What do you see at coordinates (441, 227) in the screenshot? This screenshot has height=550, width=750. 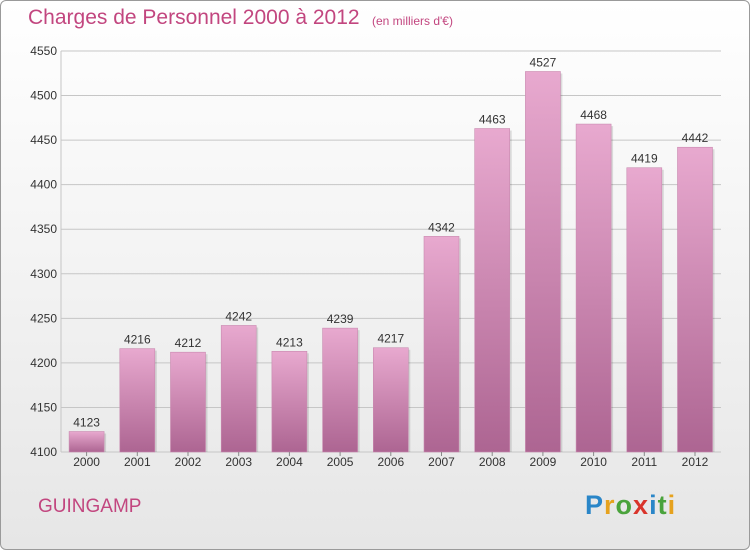 I see `data-label: 4342` at bounding box center [441, 227].